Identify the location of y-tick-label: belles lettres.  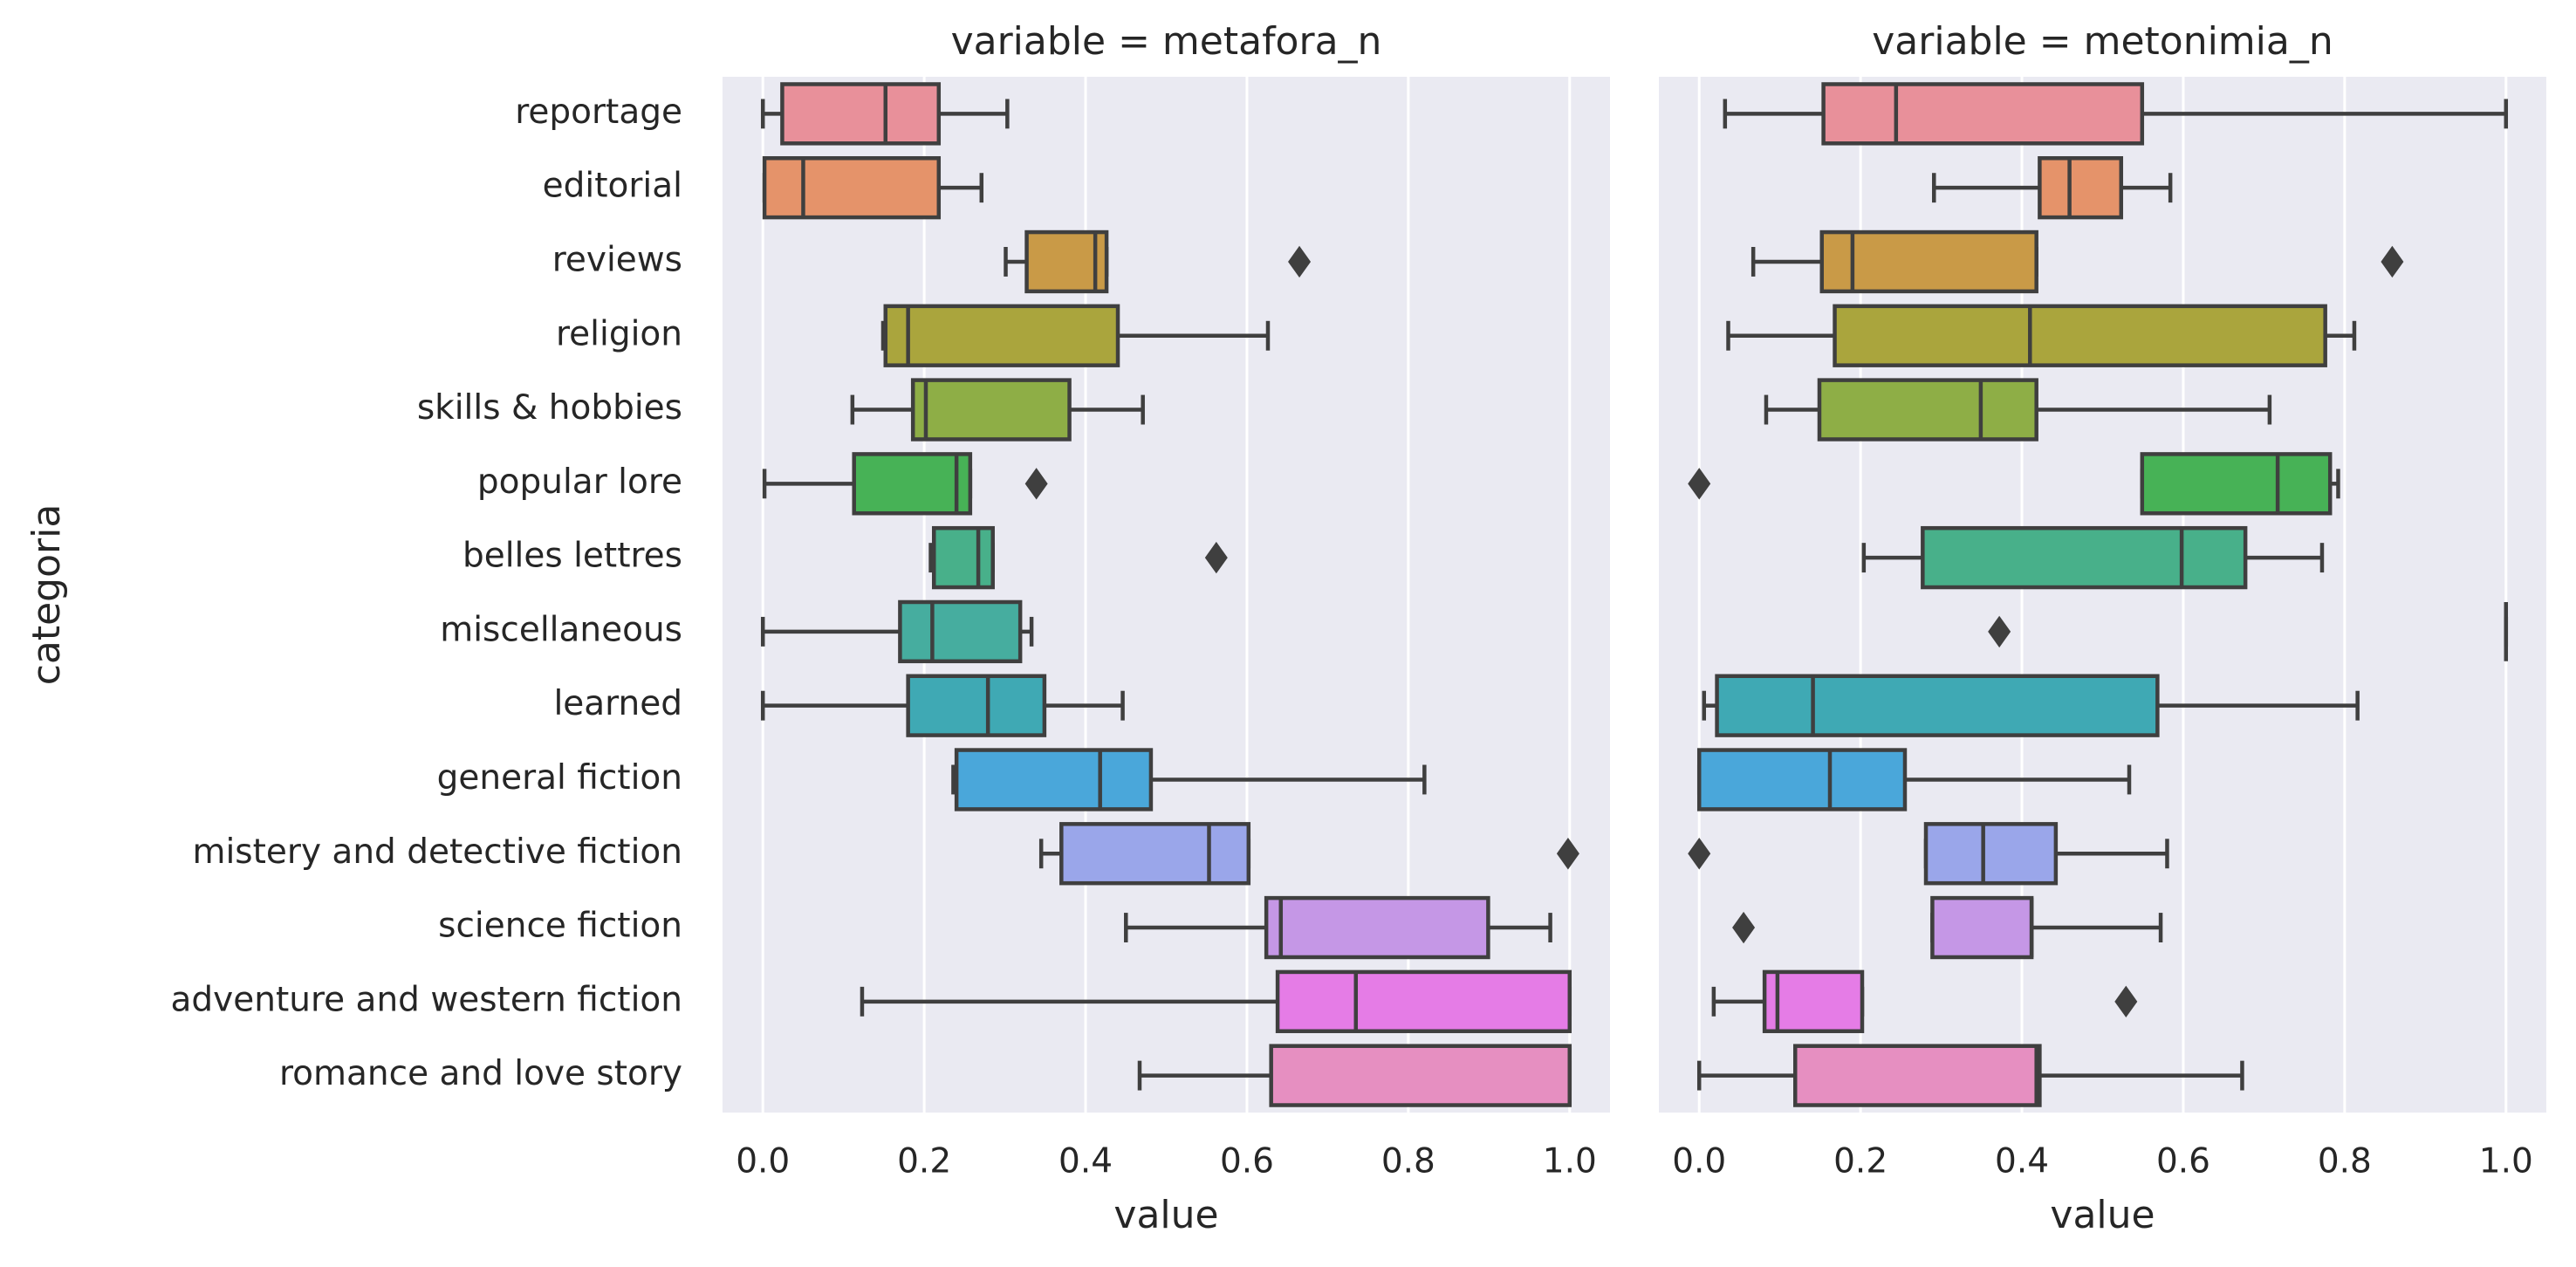
(572, 556).